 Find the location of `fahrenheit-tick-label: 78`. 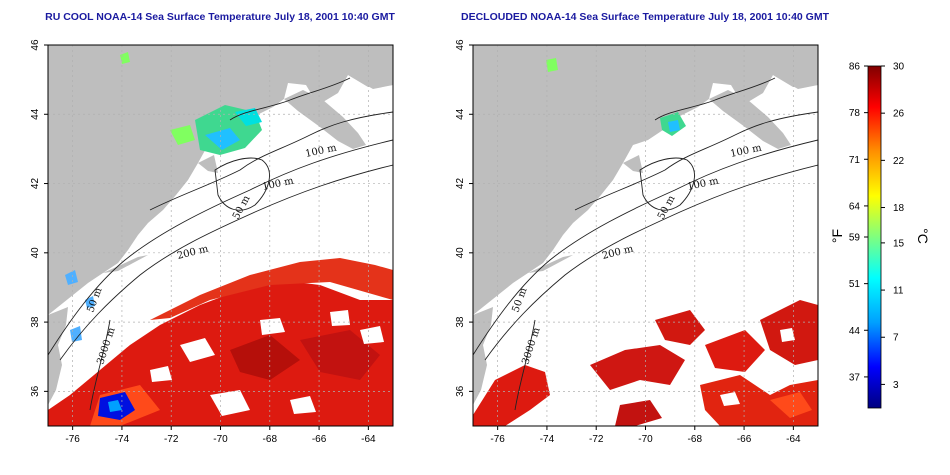

fahrenheit-tick-label: 78 is located at coordinates (855, 113).